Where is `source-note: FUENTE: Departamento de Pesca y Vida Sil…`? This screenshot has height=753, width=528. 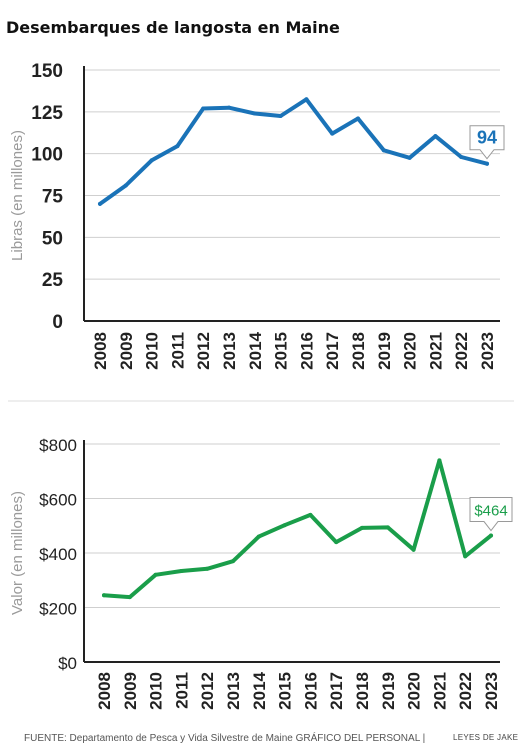
source-note: FUENTE: Departamento de Pesca y Vida Sil… is located at coordinates (225, 738).